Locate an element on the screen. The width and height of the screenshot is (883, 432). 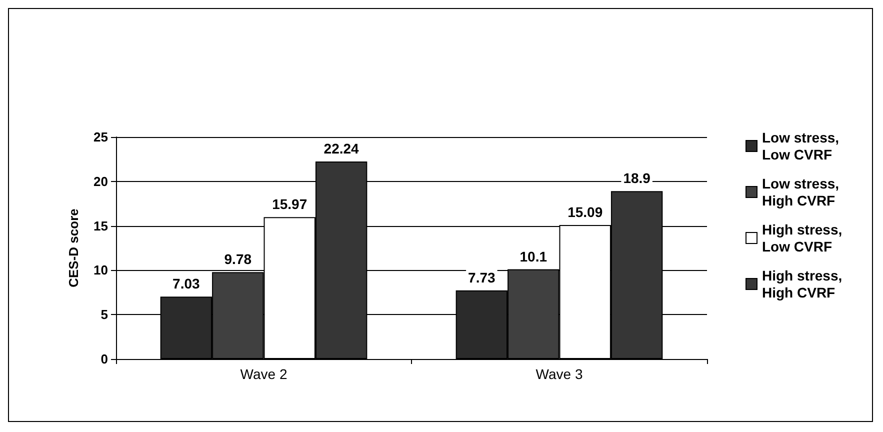
data-label: 7.73 is located at coordinates (482, 277).